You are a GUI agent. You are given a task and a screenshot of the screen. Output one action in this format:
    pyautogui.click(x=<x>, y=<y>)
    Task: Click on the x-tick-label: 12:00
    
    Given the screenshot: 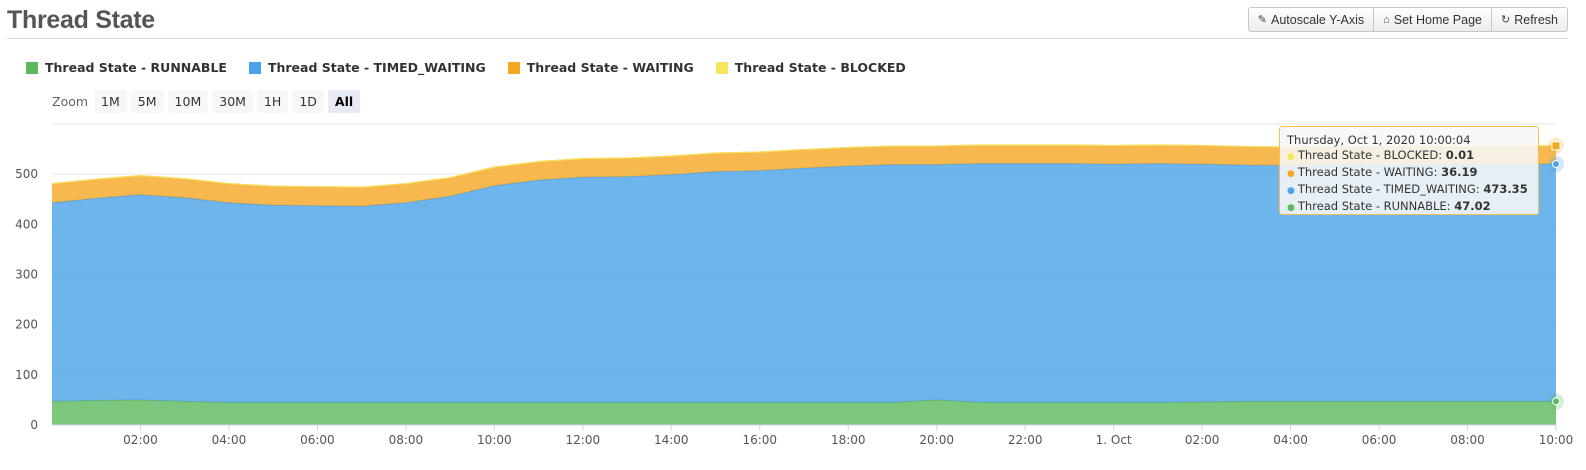 What is the action you would take?
    pyautogui.click(x=583, y=440)
    